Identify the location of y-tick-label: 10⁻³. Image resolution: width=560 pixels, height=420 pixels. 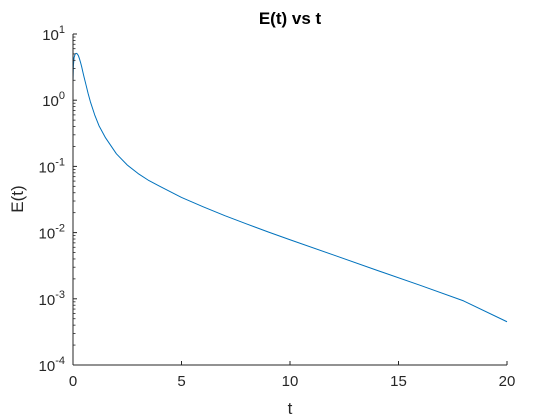
(52, 299).